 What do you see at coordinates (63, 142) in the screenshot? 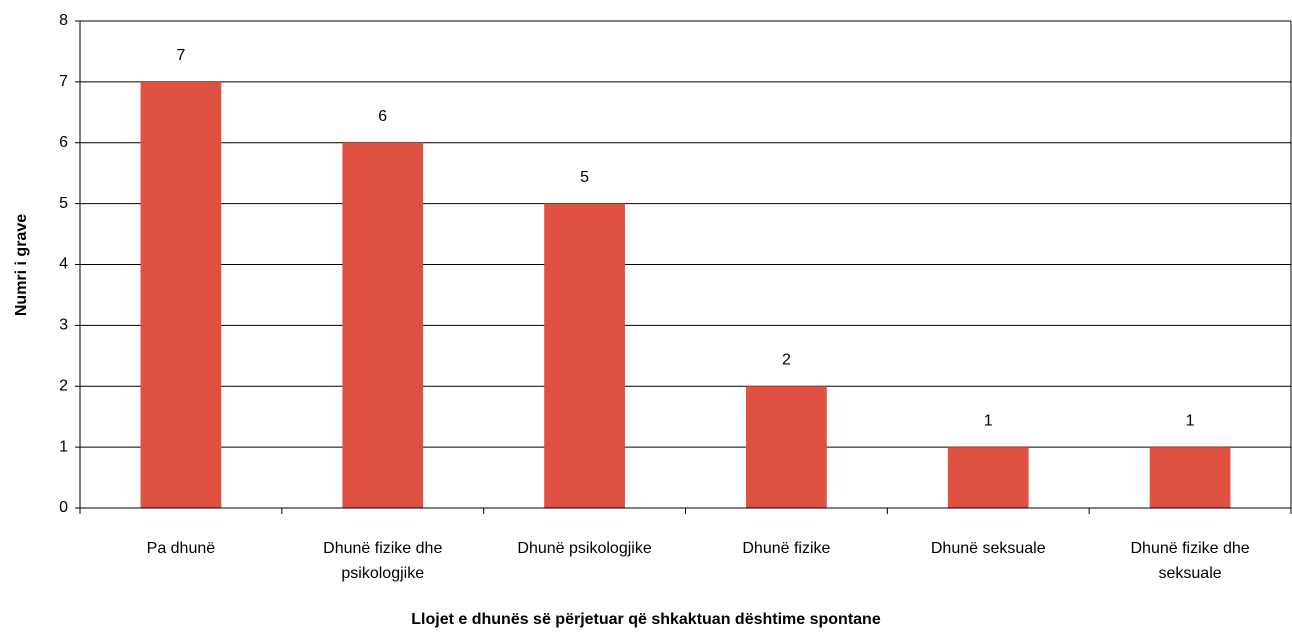
I see `y-tick-label: 6` at bounding box center [63, 142].